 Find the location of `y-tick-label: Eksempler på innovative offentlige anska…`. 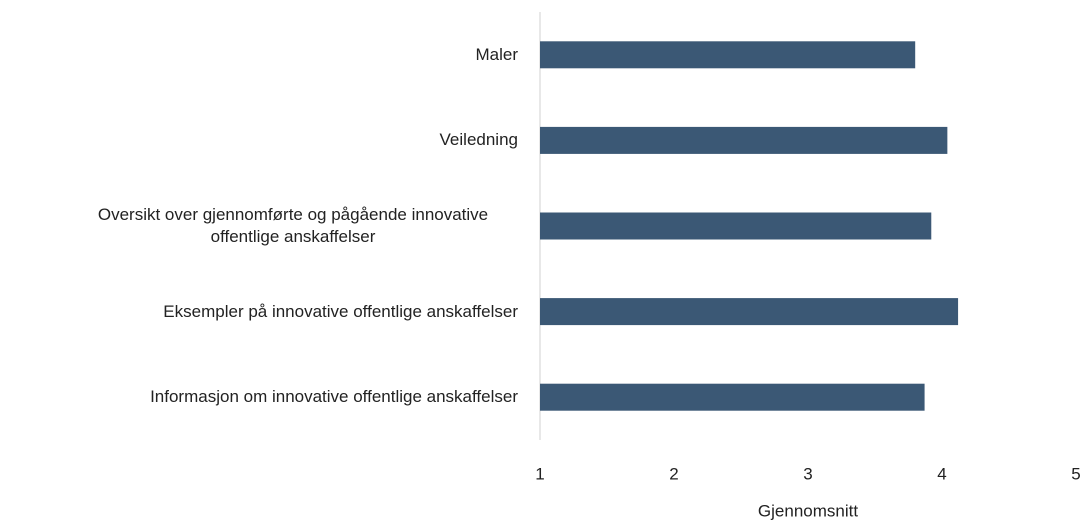

y-tick-label: Eksempler på innovative offentlige anska… is located at coordinates (340, 311).